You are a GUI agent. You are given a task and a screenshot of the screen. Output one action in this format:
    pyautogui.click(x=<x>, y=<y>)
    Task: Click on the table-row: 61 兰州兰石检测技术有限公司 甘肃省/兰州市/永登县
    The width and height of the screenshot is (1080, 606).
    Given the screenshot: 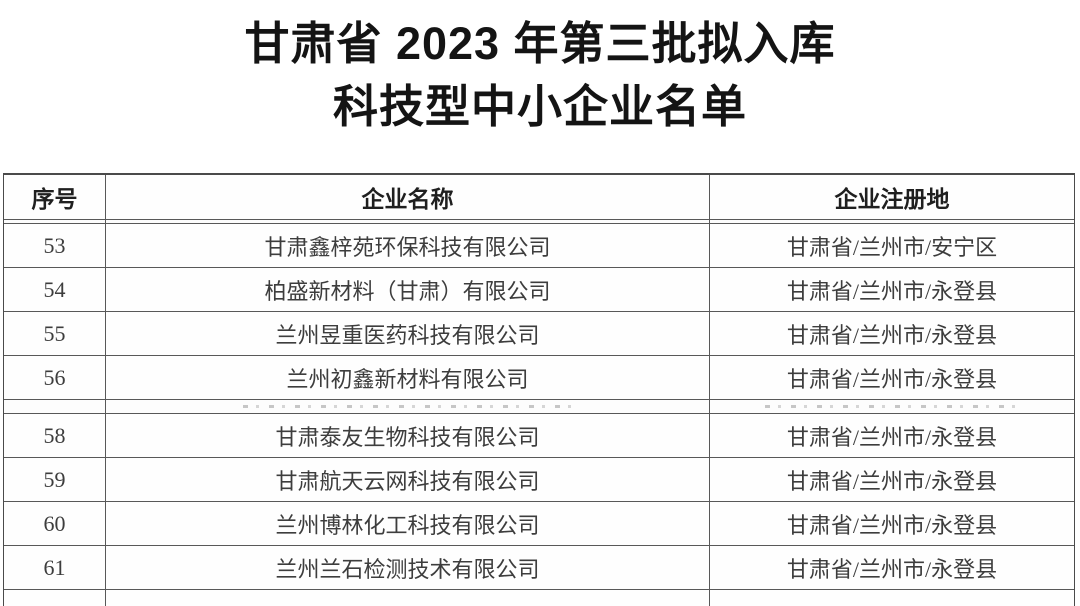 What is the action you would take?
    pyautogui.click(x=539, y=568)
    